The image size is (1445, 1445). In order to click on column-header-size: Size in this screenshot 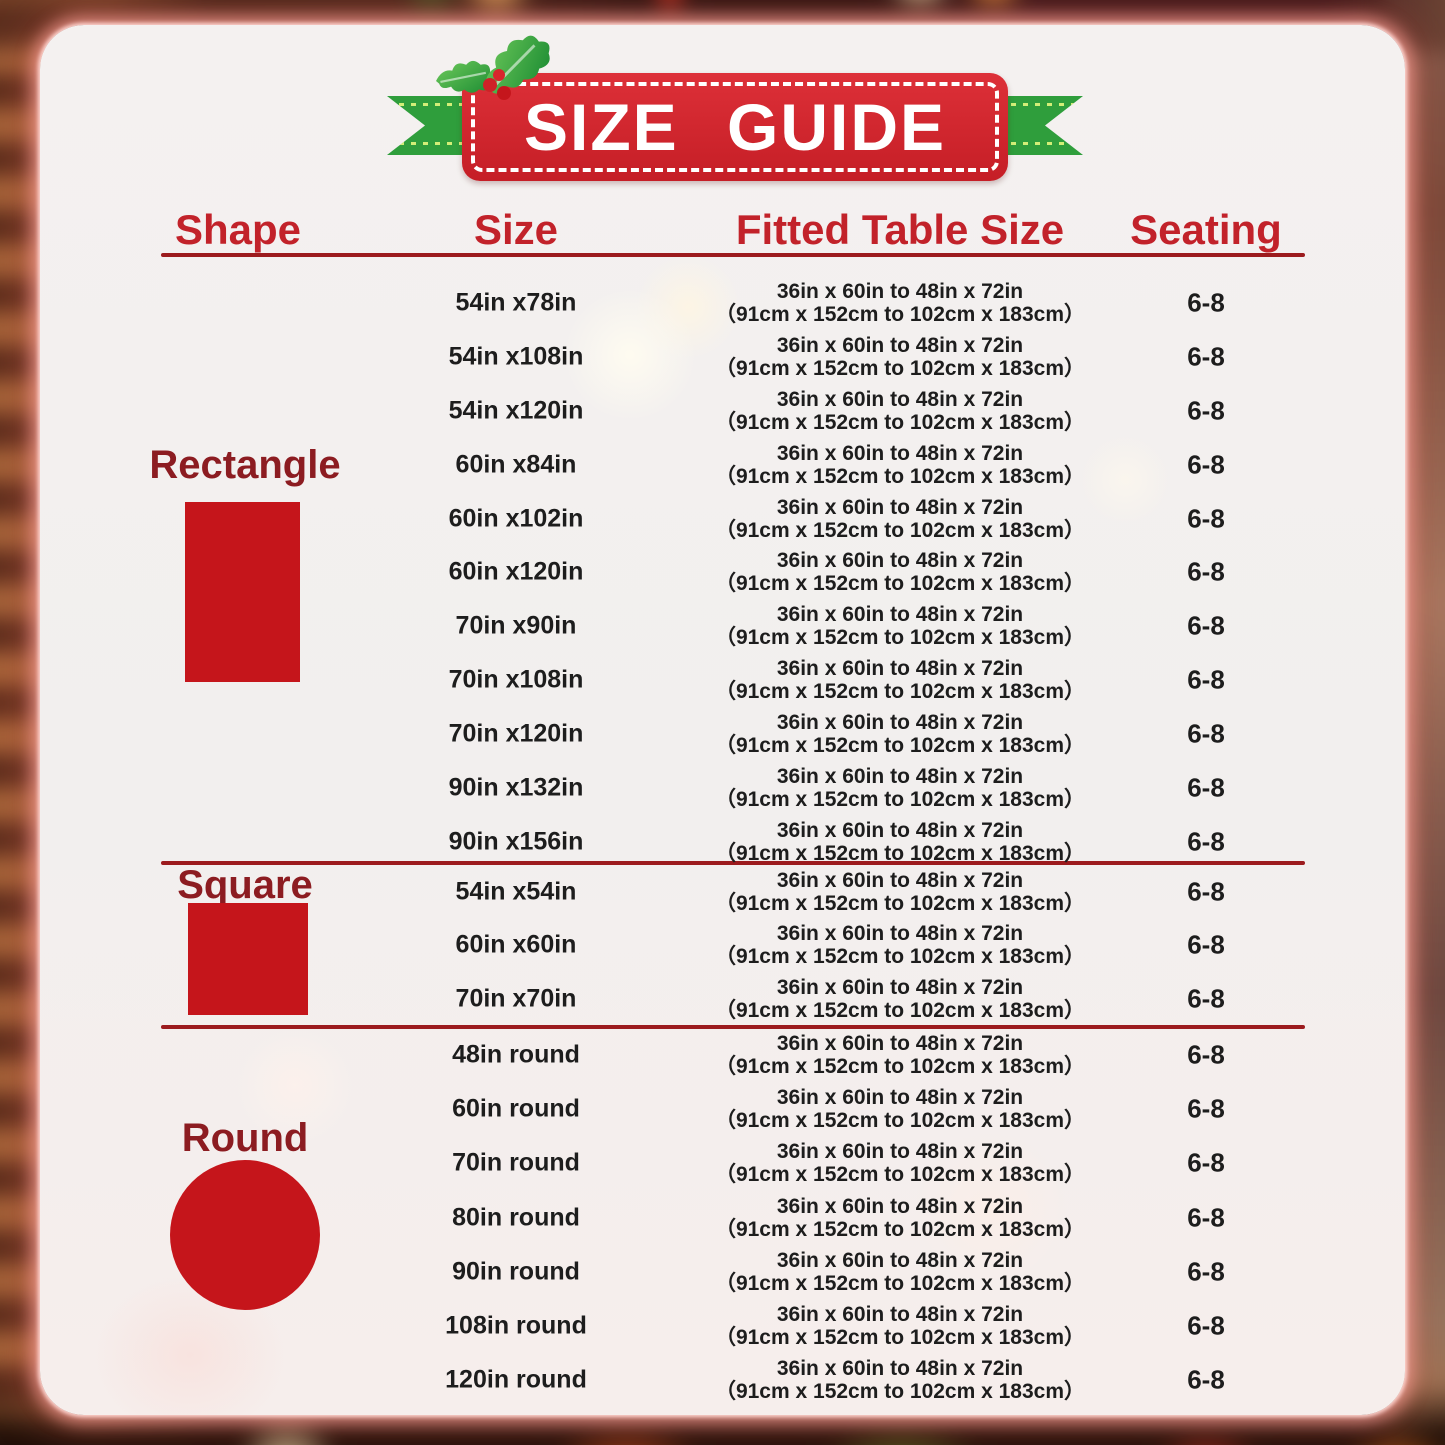, I will do `click(516, 229)`.